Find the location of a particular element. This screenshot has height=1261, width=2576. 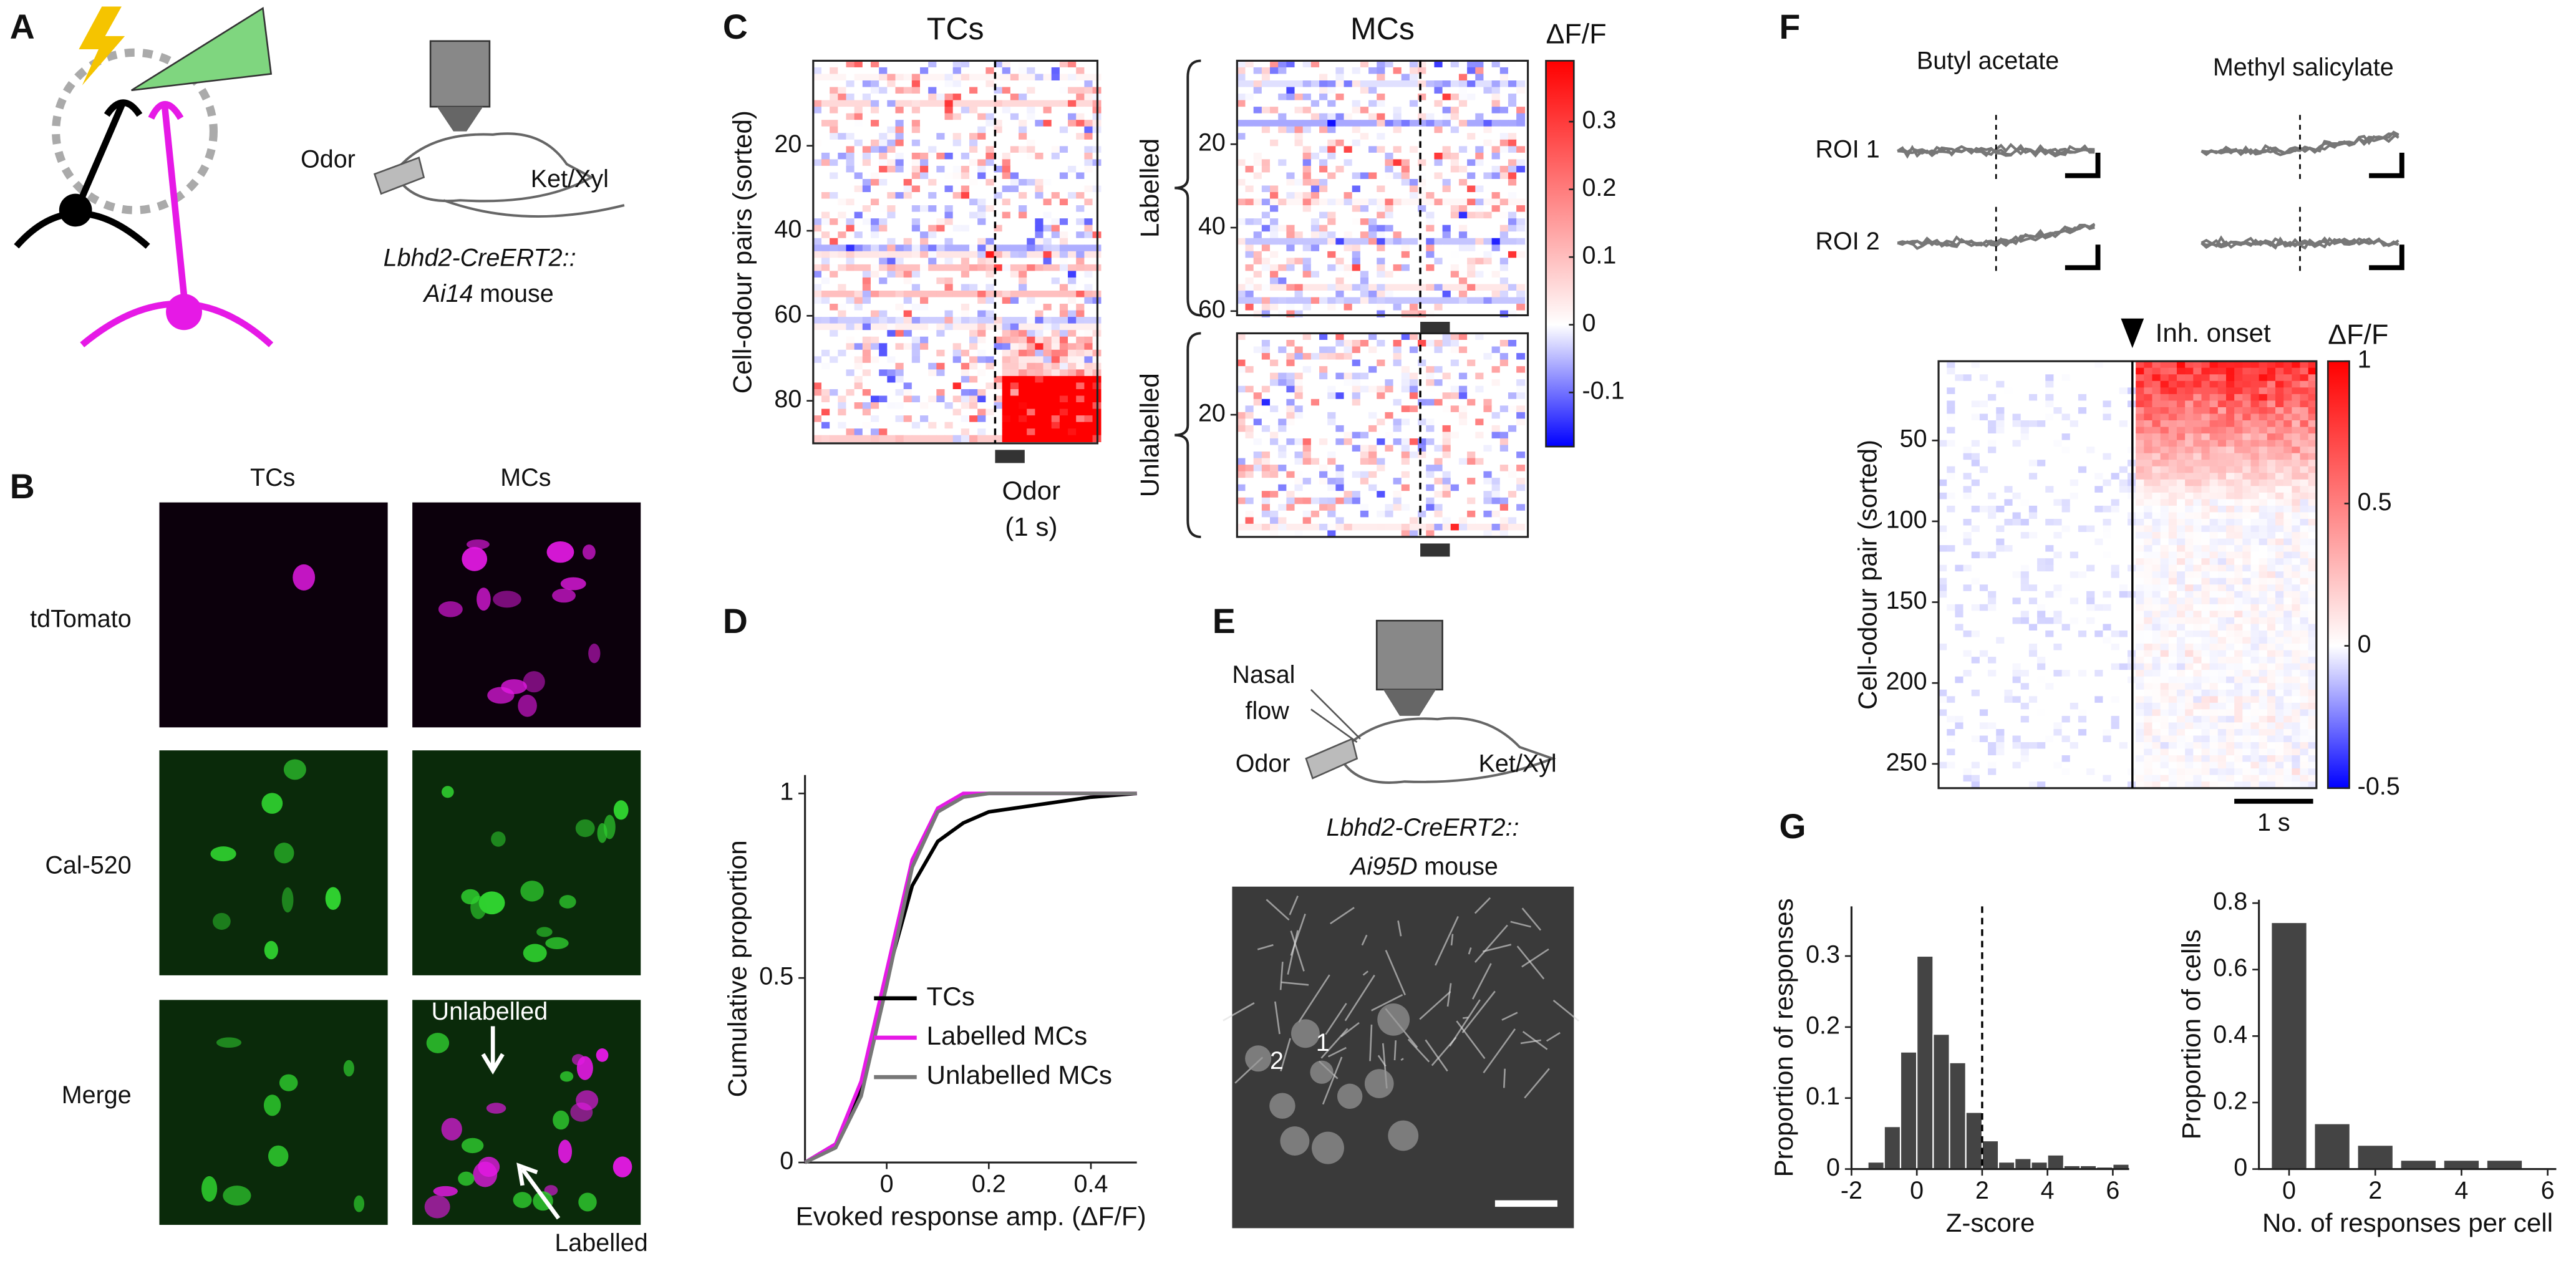

colorbar-tick-label: 0.2 is located at coordinates (1599, 187).